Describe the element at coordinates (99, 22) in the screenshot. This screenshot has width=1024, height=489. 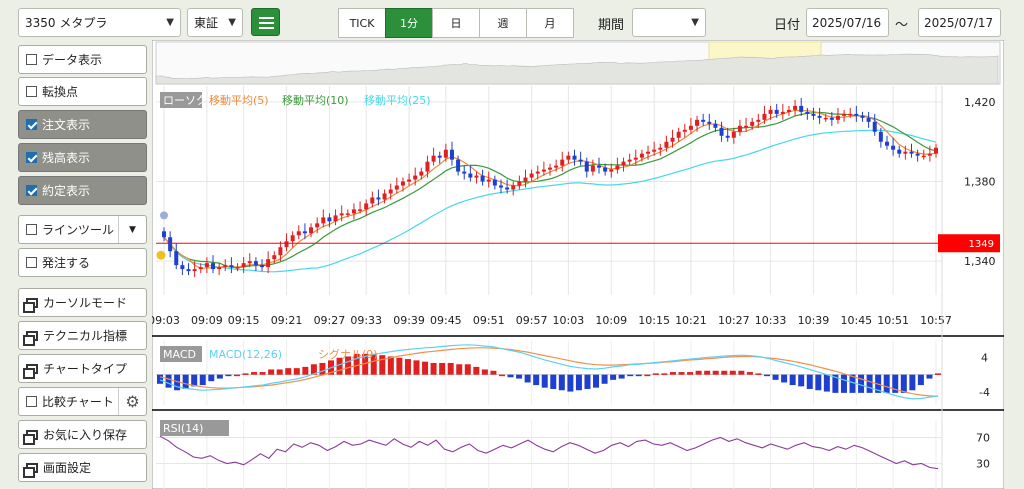
I see `symbol-select: 3350 メタプラ ▼` at that location.